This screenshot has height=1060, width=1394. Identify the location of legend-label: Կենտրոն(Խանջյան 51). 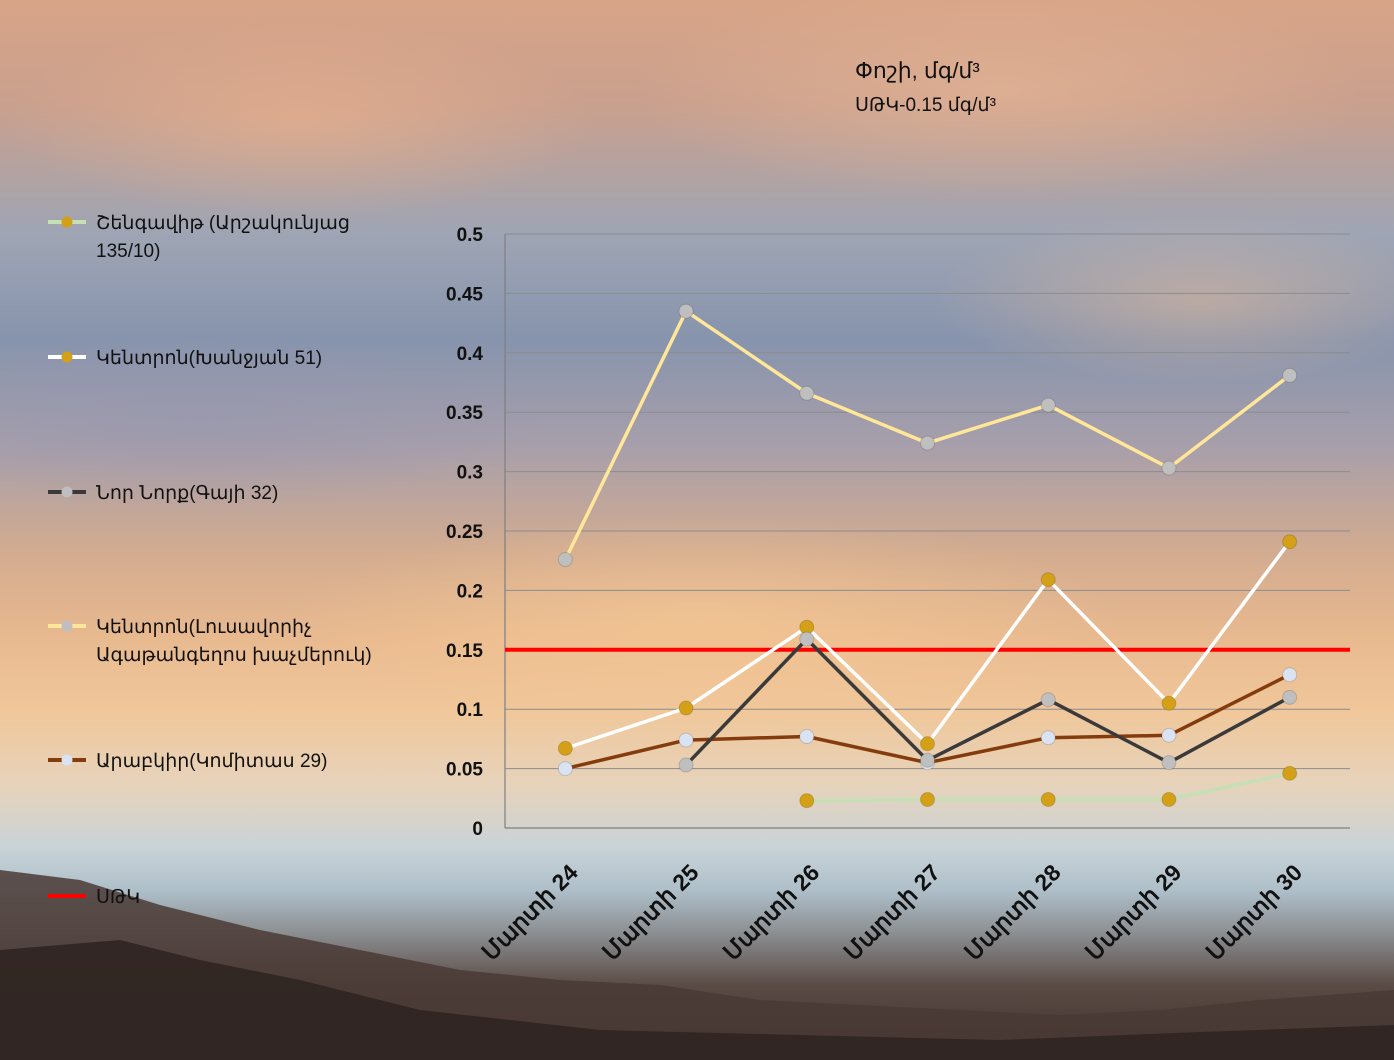
(209, 358).